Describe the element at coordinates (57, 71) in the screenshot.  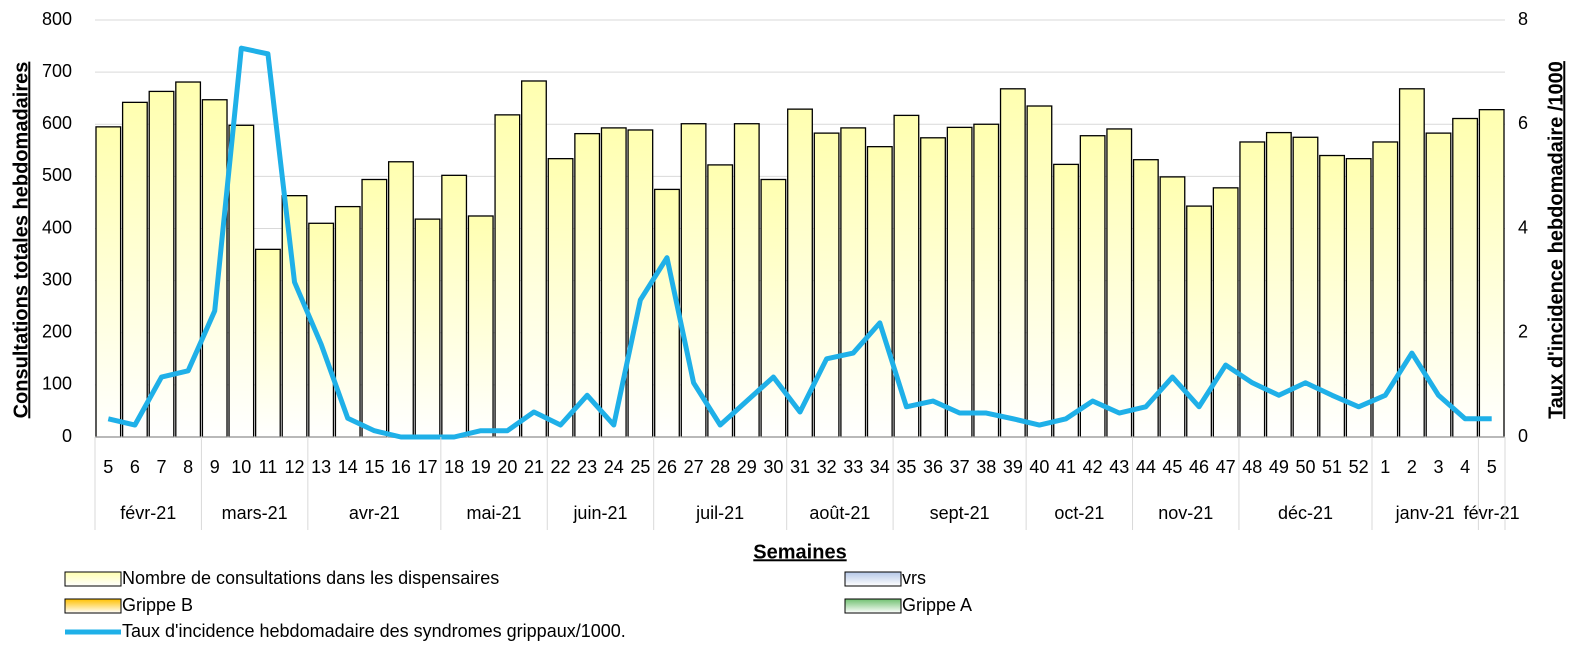
I see `y-tick-label: 700` at that location.